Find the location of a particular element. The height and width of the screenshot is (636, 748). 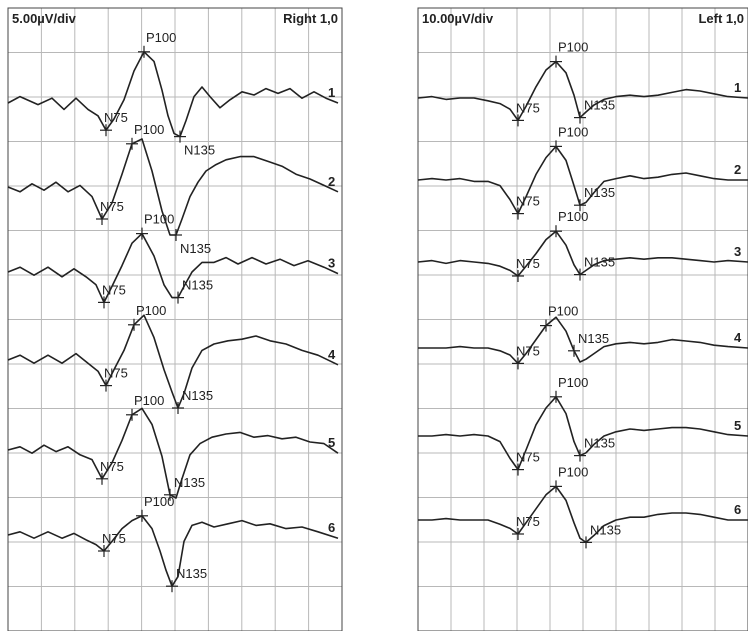

side-label: Right 1,0 is located at coordinates (310, 18).